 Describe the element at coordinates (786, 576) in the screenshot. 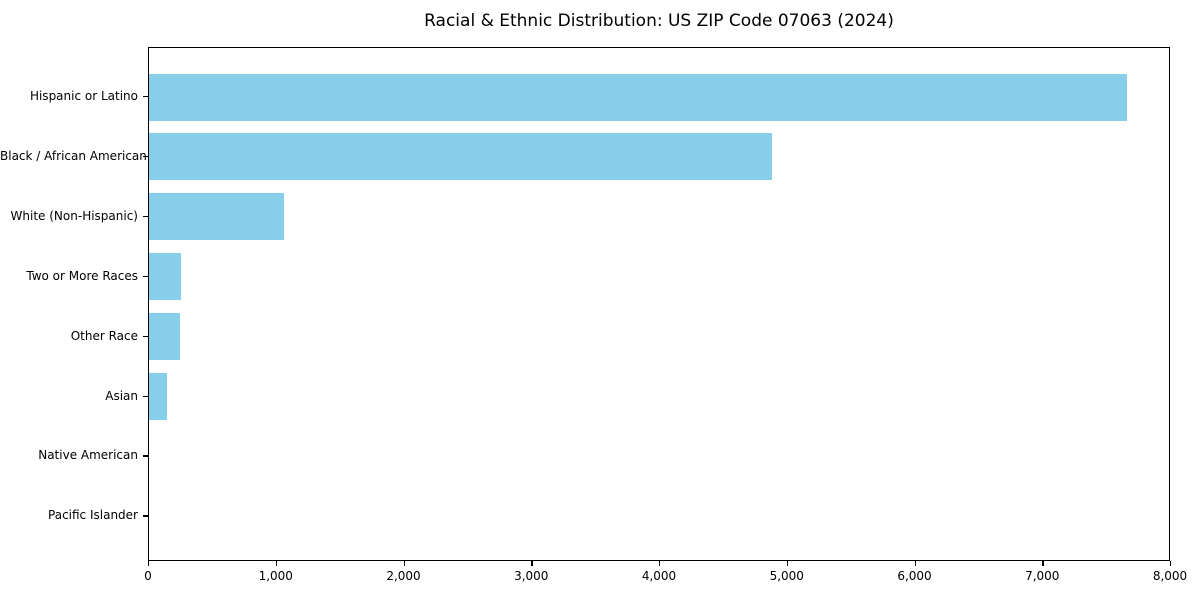

I see `x-tick-label-5000: 5,000` at that location.